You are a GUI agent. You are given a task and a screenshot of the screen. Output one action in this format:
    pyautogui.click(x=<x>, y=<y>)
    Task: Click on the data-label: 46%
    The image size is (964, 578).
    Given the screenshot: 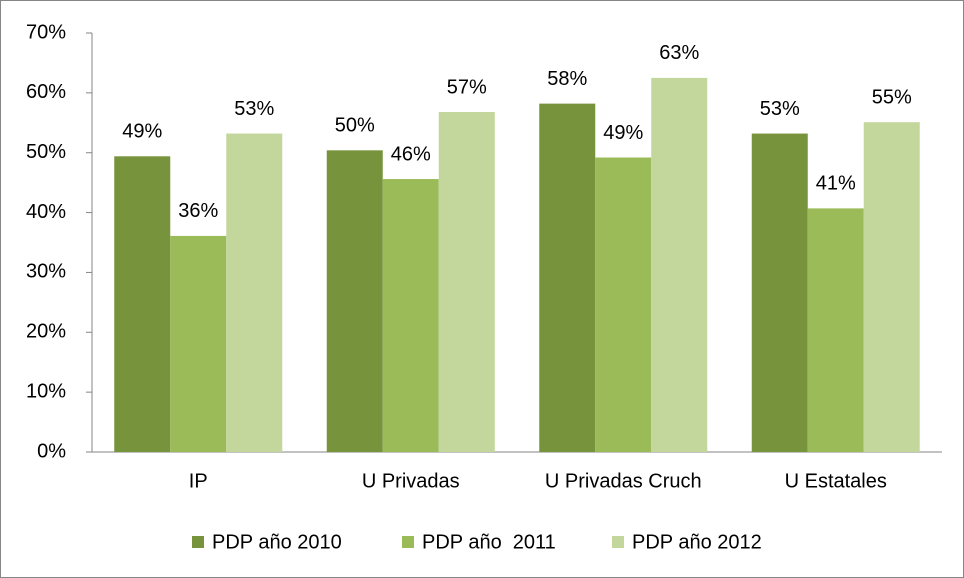 What is the action you would take?
    pyautogui.click(x=411, y=154)
    